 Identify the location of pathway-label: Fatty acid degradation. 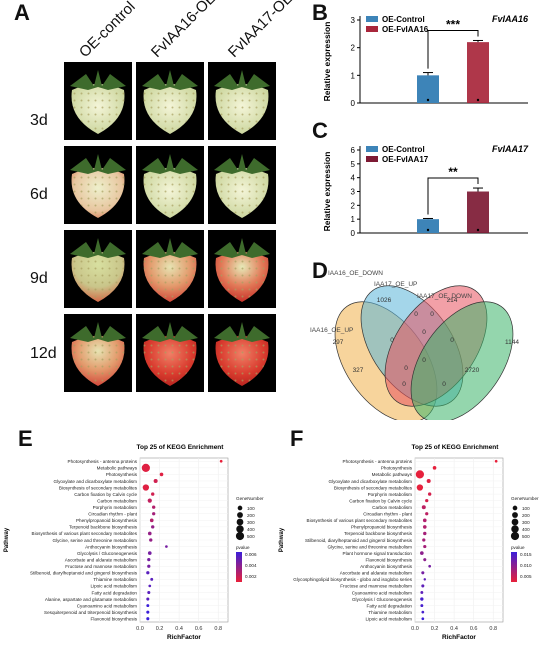
(115, 592).